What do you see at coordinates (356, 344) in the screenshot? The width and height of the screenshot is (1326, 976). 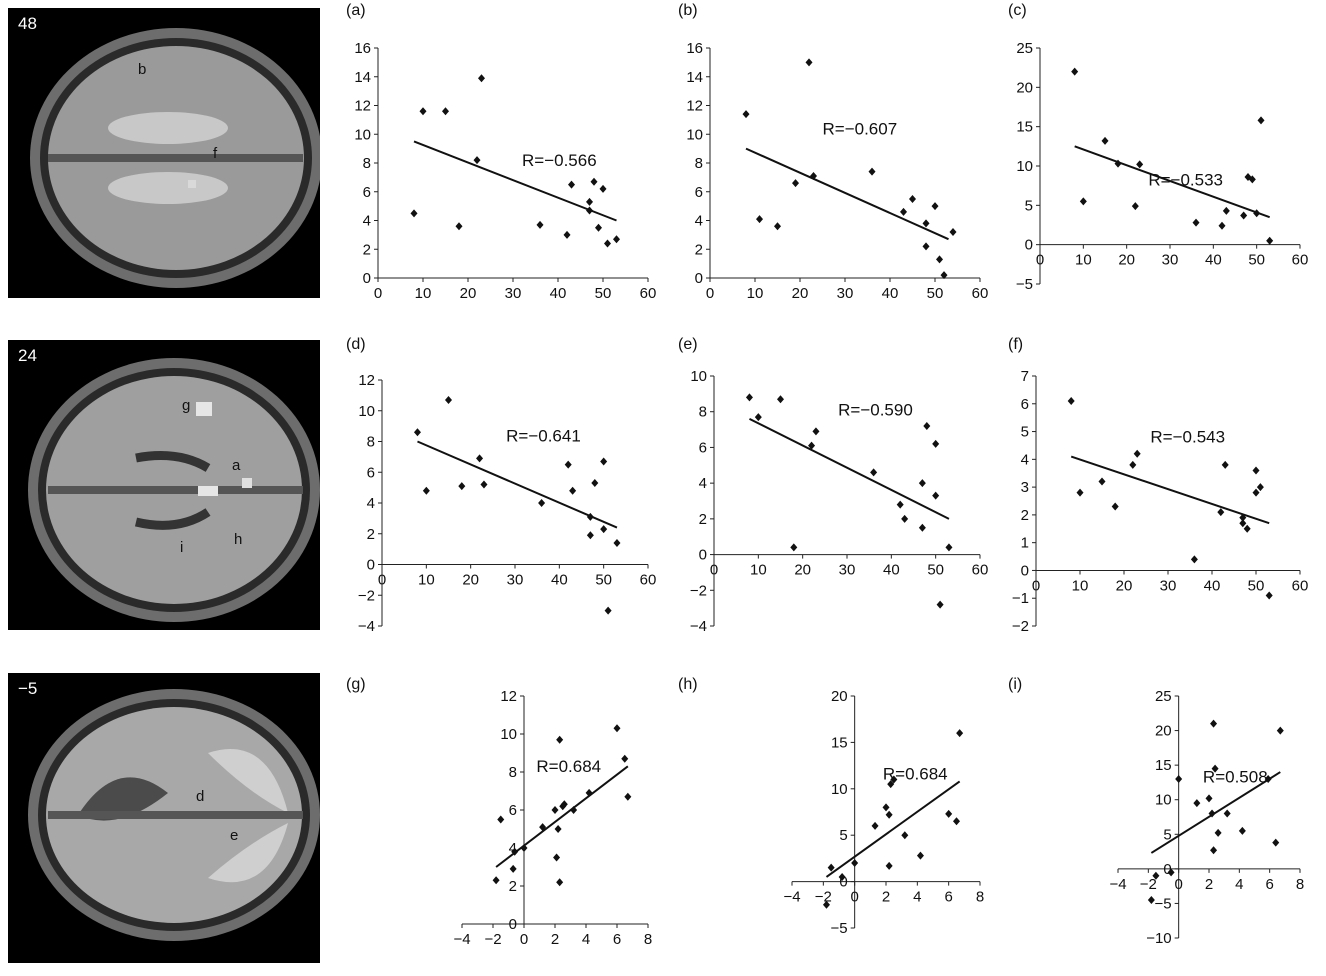 I see `panel-label: (d)` at bounding box center [356, 344].